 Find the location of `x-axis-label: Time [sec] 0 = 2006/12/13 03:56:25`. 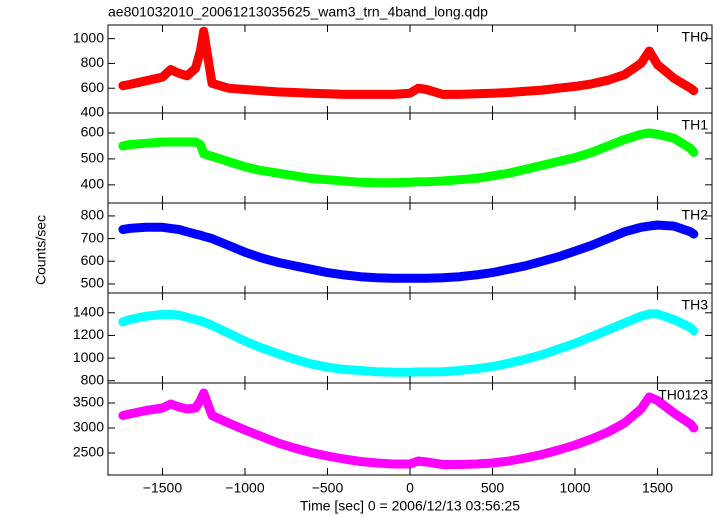

x-axis-label: Time [sec] 0 = 2006/12/13 03:56:25 is located at coordinates (410, 506).